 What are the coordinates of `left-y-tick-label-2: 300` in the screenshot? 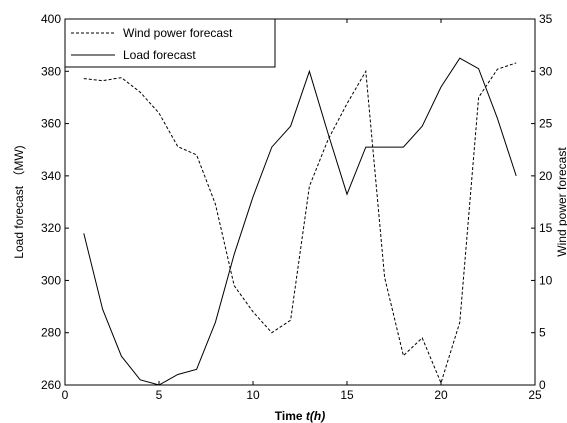 It's located at (51, 280).